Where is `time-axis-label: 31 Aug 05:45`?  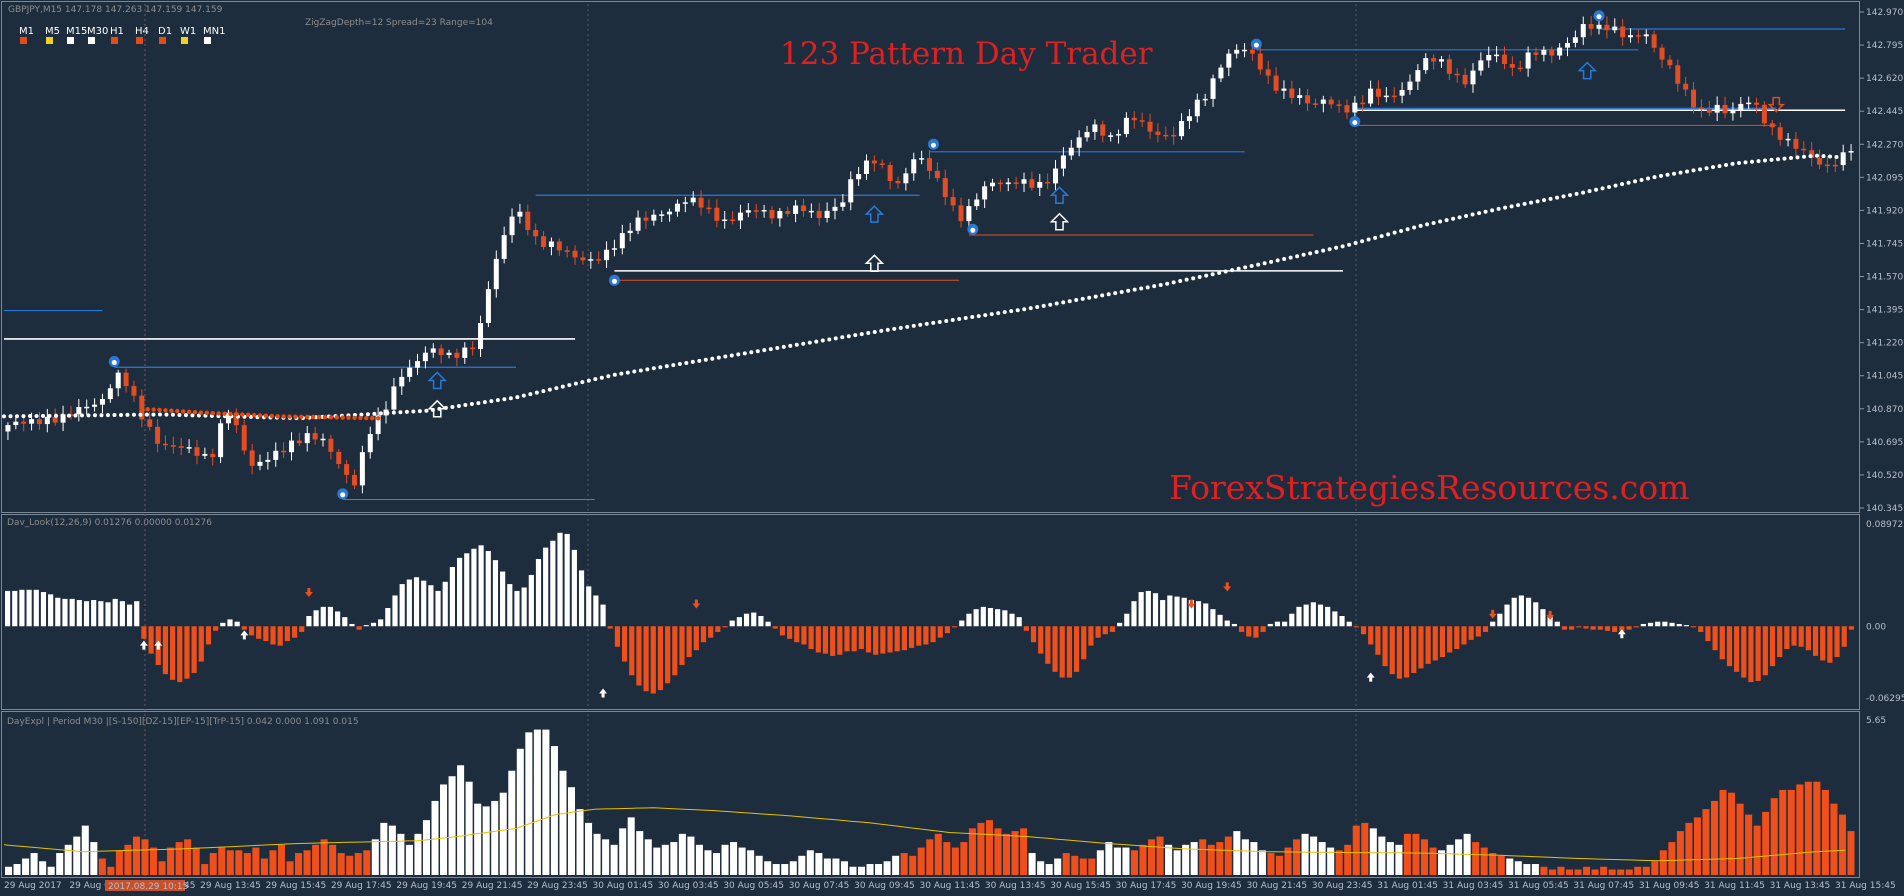
time-axis-label: 31 Aug 05:45 is located at coordinates (1538, 886).